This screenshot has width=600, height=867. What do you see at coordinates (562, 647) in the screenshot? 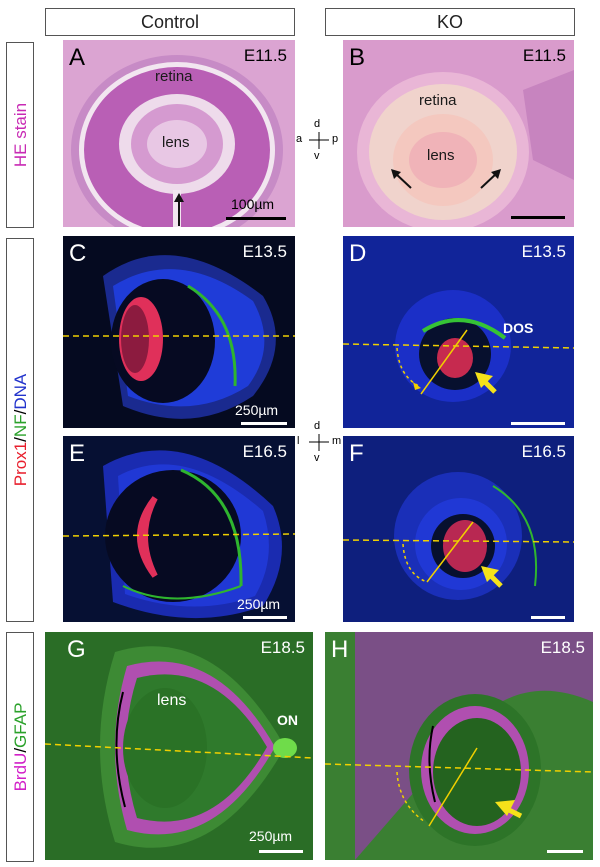
I see `stage-label-h: E18.5` at bounding box center [562, 647].